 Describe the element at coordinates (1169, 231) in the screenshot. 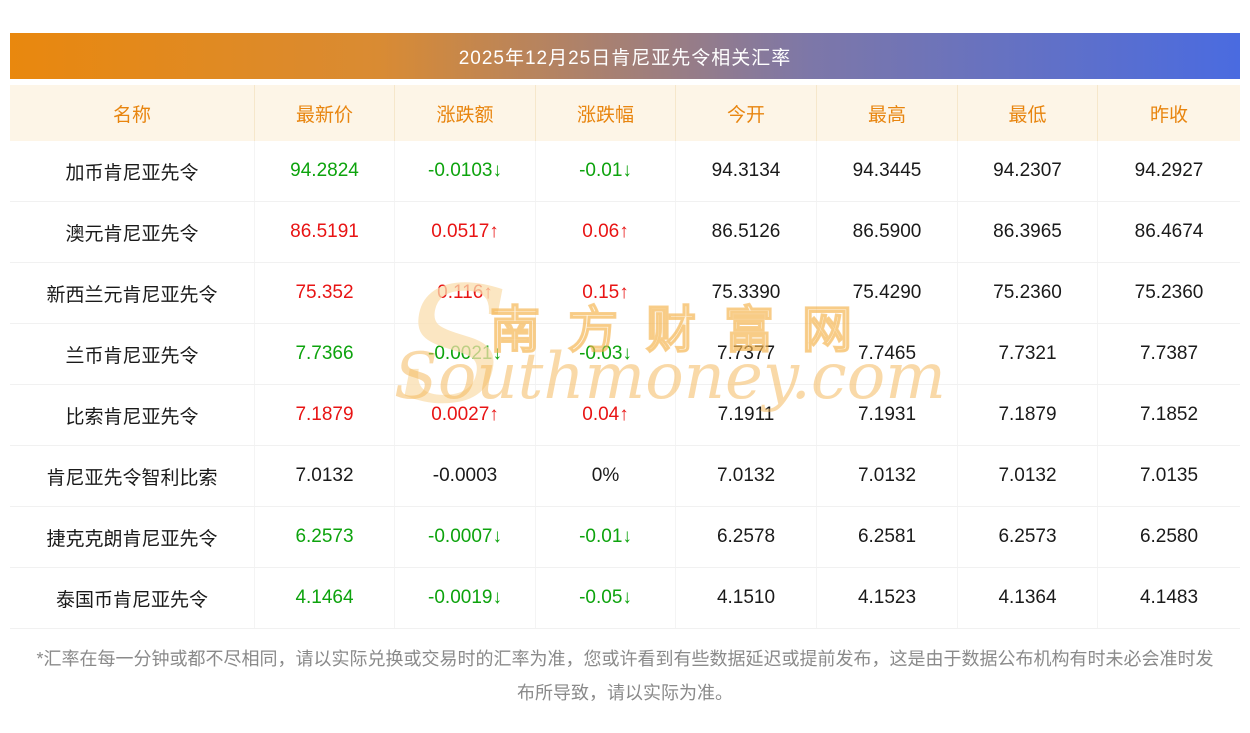

I see `cell-prev: 86.4674` at that location.